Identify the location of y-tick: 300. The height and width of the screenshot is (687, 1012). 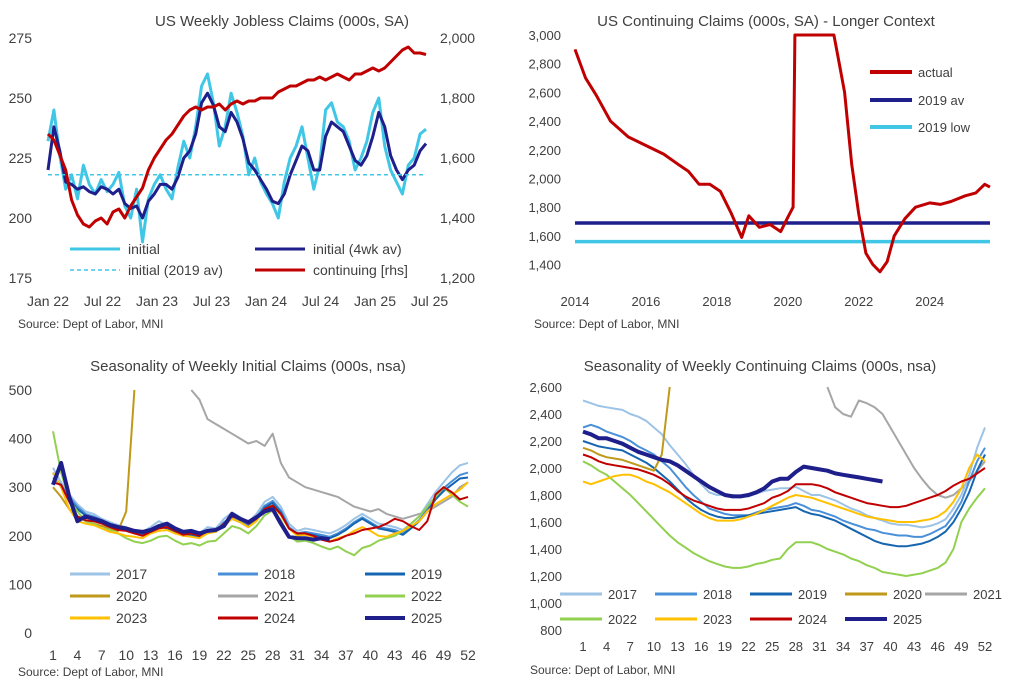
(21, 487).